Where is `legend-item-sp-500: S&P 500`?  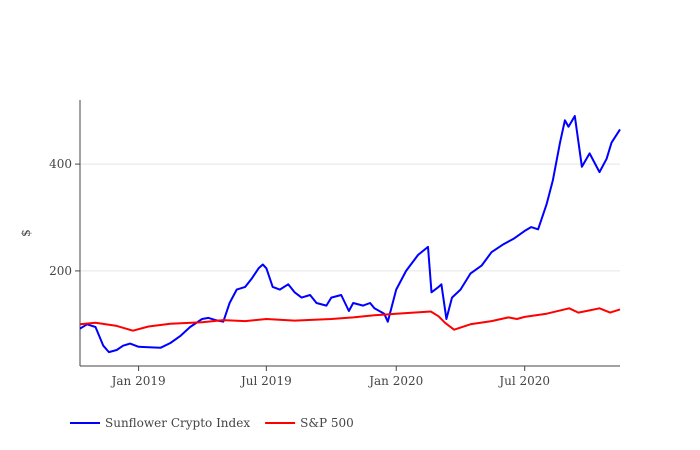 legend-item-sp-500: S&P 500 is located at coordinates (309, 423).